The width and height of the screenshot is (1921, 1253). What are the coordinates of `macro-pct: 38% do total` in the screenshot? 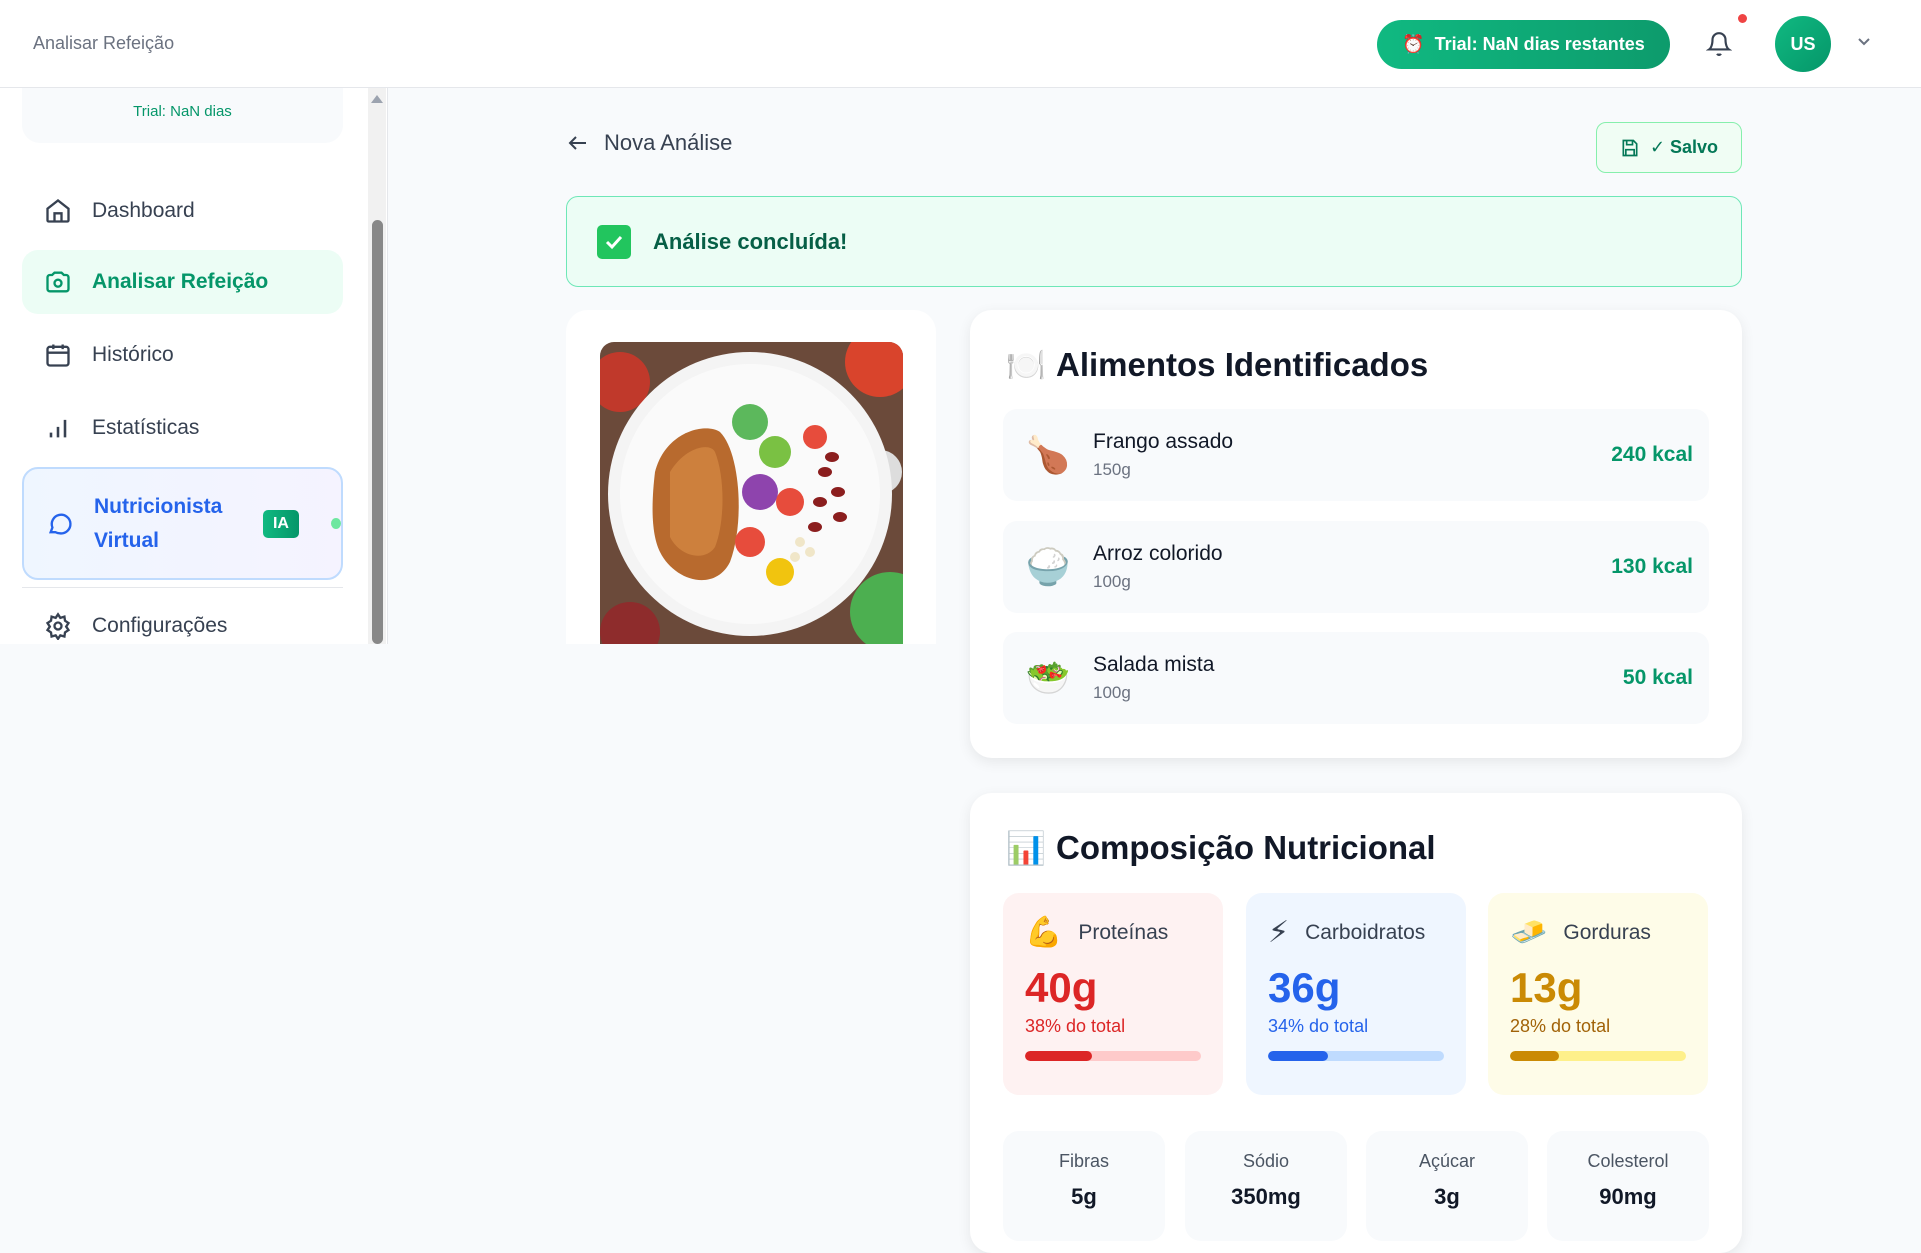 It's located at (1075, 1026).